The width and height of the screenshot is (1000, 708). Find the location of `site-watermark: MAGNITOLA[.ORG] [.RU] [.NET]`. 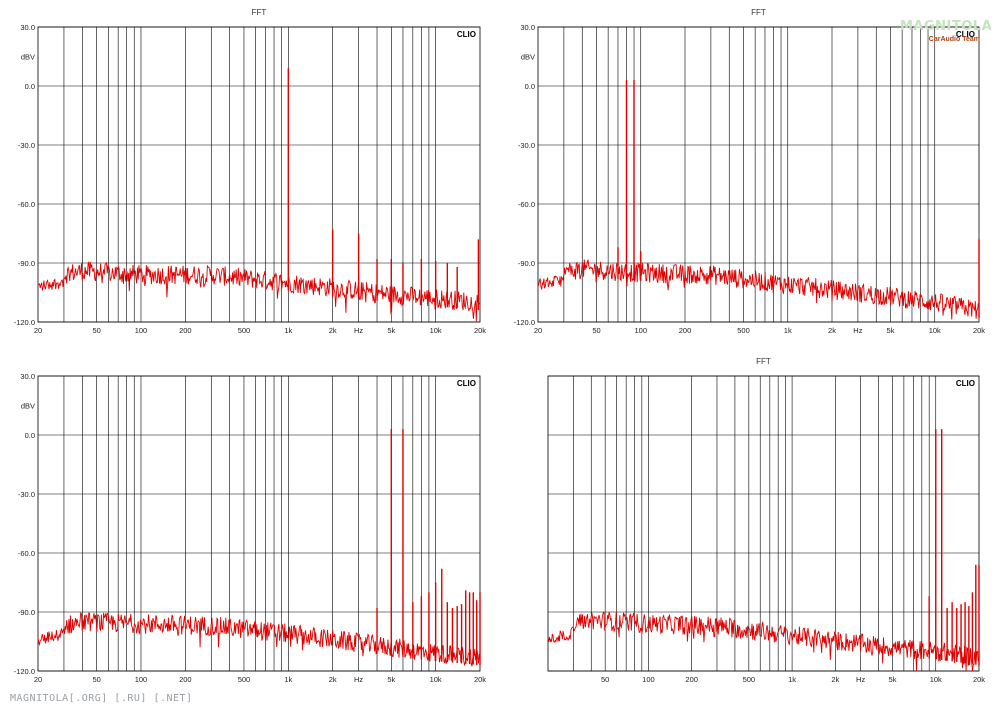

site-watermark: MAGNITOLA[.ORG] [.RU] [.NET] is located at coordinates (101, 698).